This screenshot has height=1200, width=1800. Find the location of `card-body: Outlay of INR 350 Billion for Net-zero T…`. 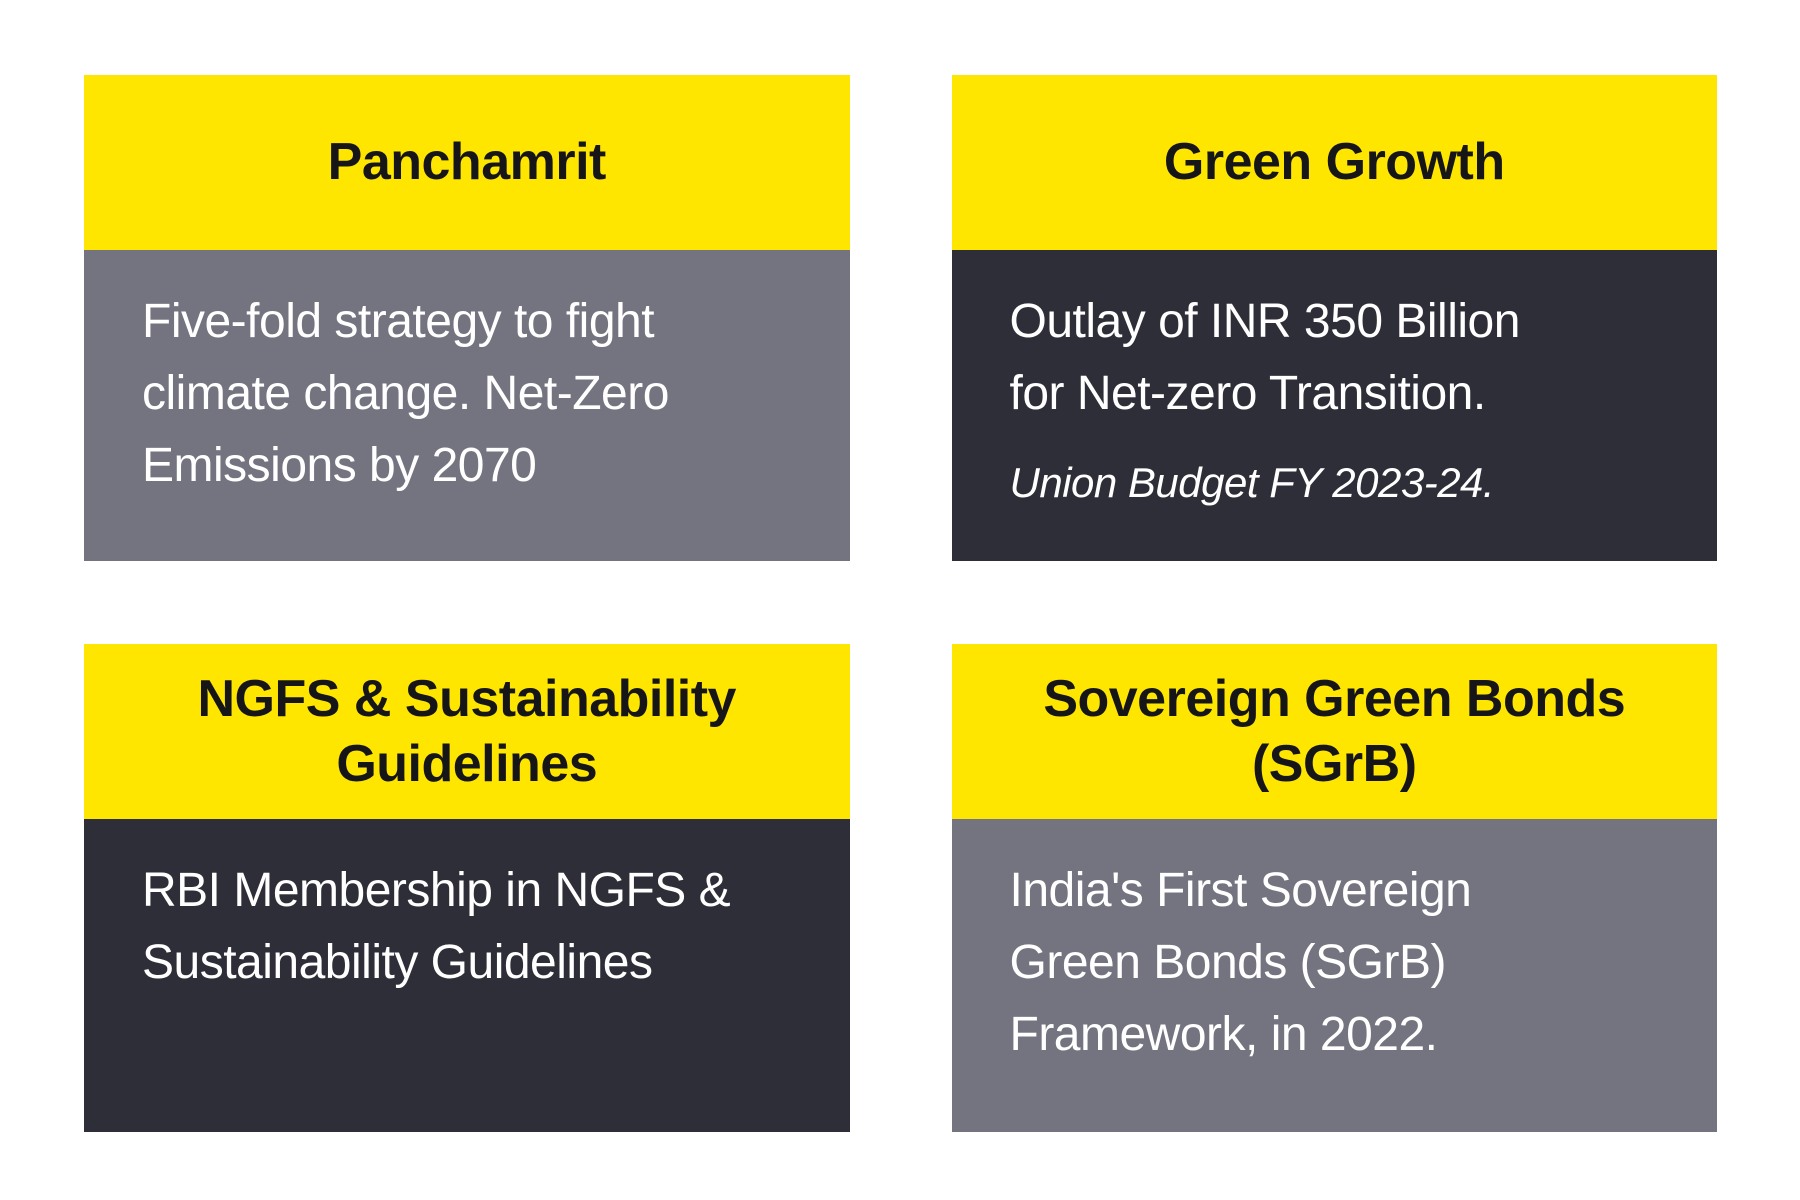

card-body: Outlay of INR 350 Billion for Net-zero T… is located at coordinates (1334, 405).